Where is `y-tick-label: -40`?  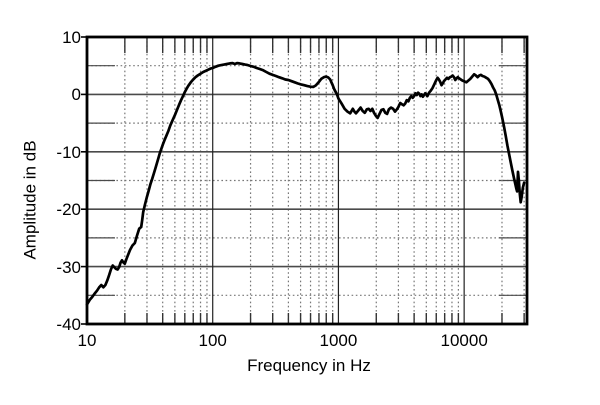 y-tick-label: -40 is located at coordinates (68, 324).